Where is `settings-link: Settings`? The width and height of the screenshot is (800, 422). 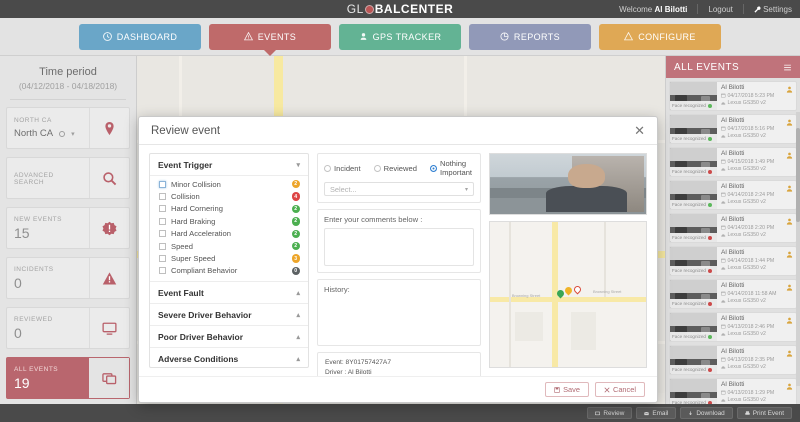
settings-link: Settings is located at coordinates (773, 9).